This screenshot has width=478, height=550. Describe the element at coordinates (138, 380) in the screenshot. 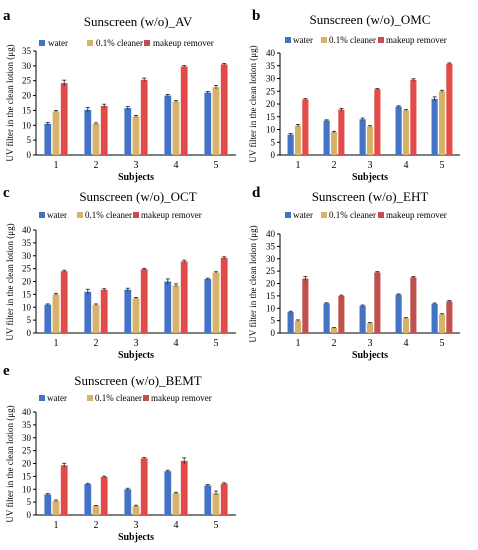

I see `panel-e-title: Sunscreen (w/o)_BEMT` at that location.